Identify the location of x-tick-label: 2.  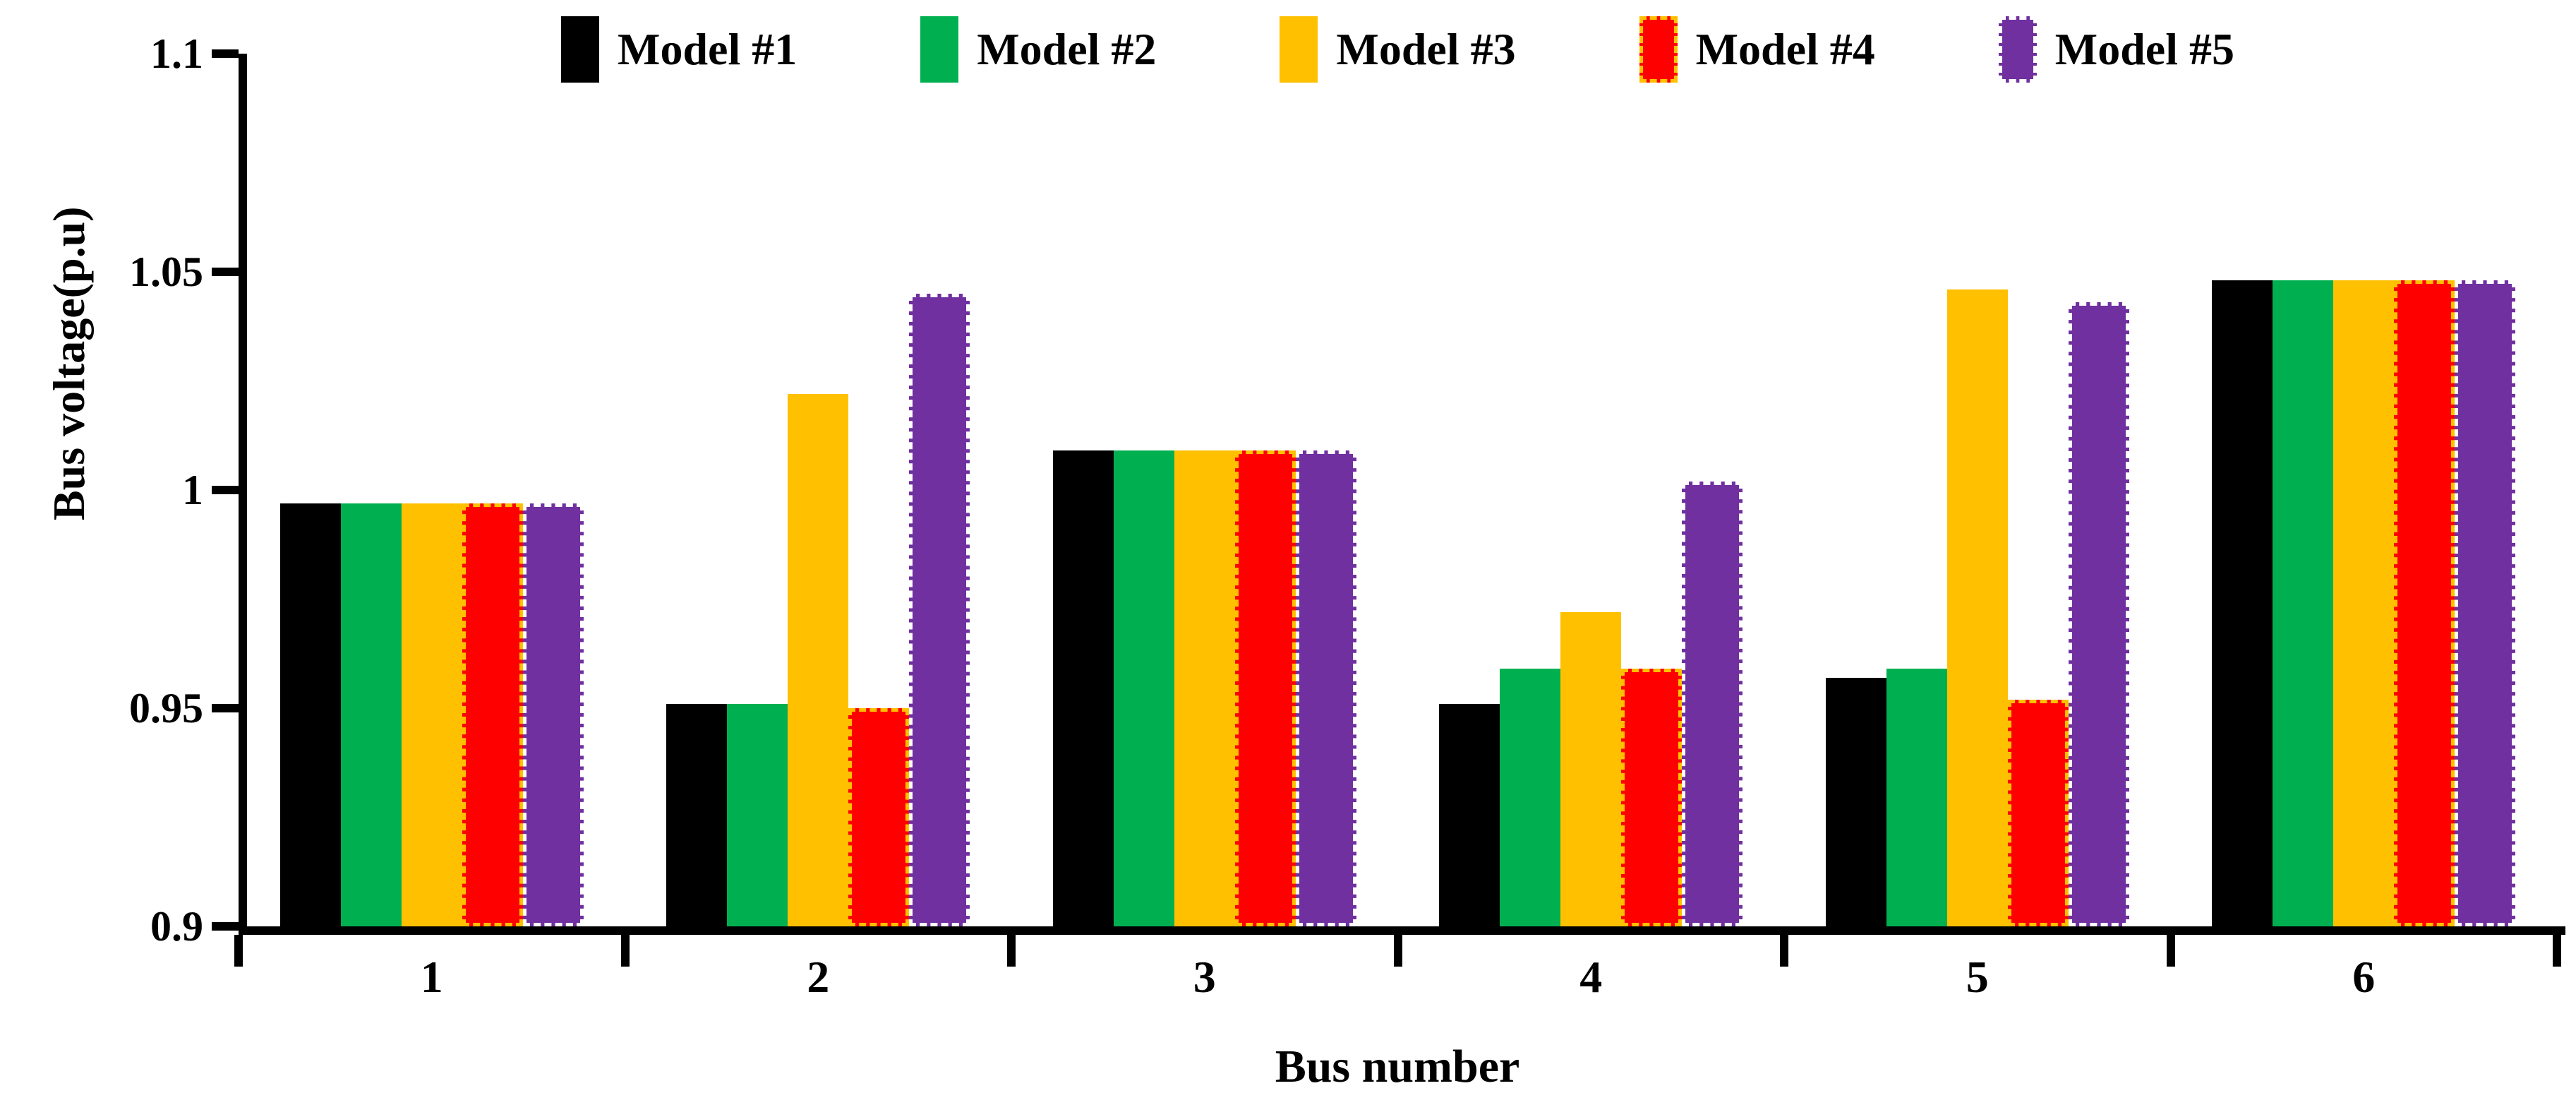
(818, 977).